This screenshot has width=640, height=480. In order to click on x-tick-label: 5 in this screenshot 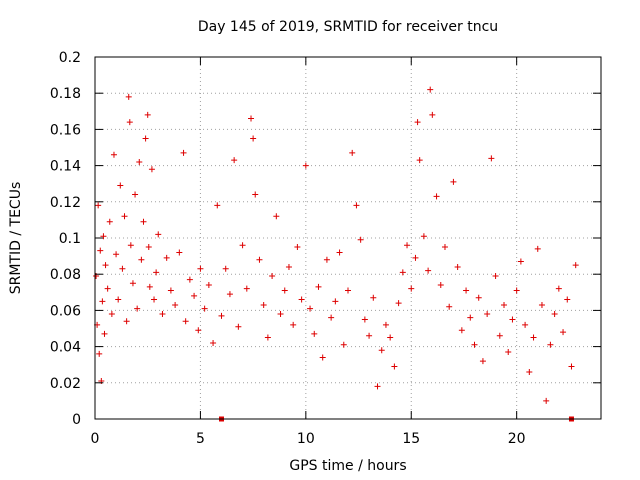, I will do `click(200, 439)`.